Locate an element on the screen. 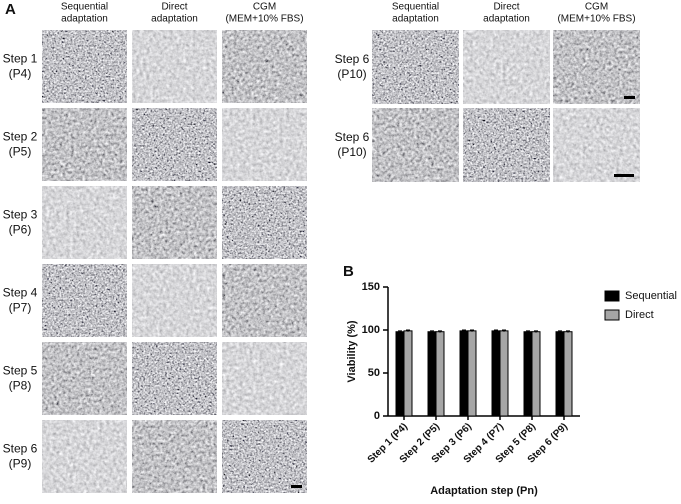 Image resolution: width=681 pixels, height=504 pixels. panel-label: B is located at coordinates (348, 271).